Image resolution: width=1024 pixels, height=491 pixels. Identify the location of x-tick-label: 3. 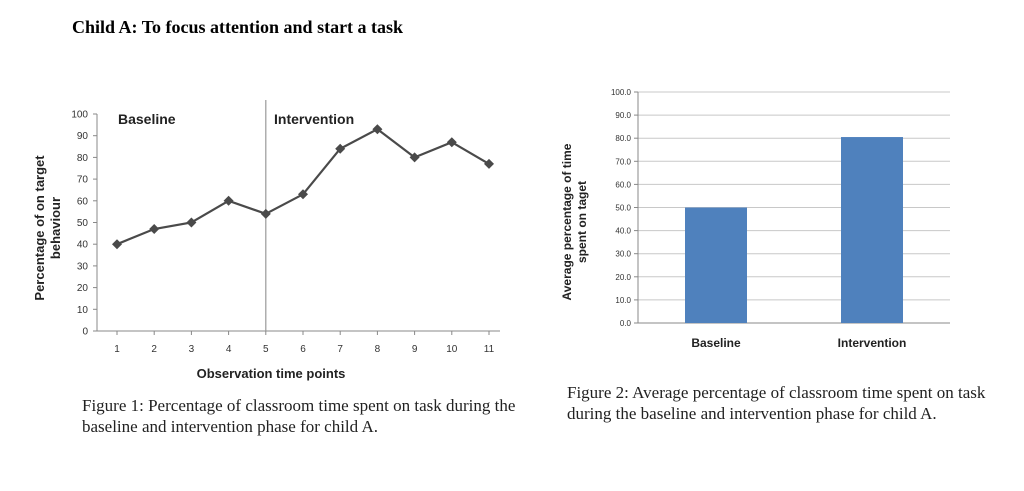
(192, 349).